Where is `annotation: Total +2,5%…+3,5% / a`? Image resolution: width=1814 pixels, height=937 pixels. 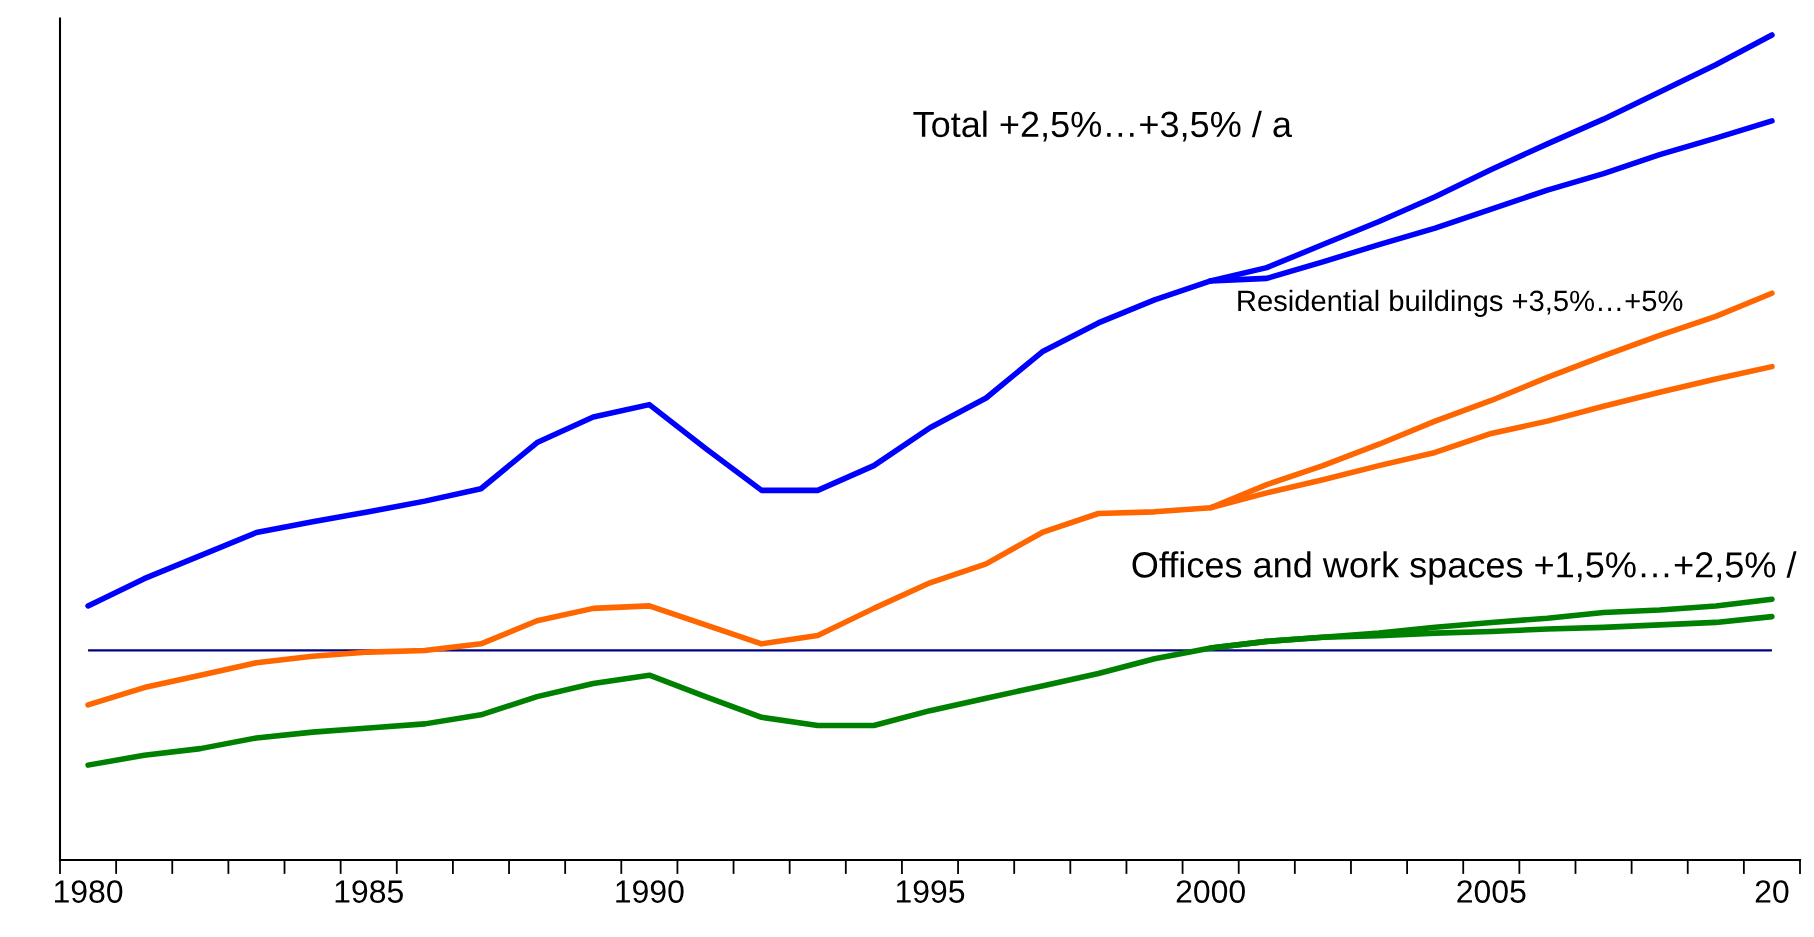 annotation: Total +2,5%…+3,5% / a is located at coordinates (1102, 126).